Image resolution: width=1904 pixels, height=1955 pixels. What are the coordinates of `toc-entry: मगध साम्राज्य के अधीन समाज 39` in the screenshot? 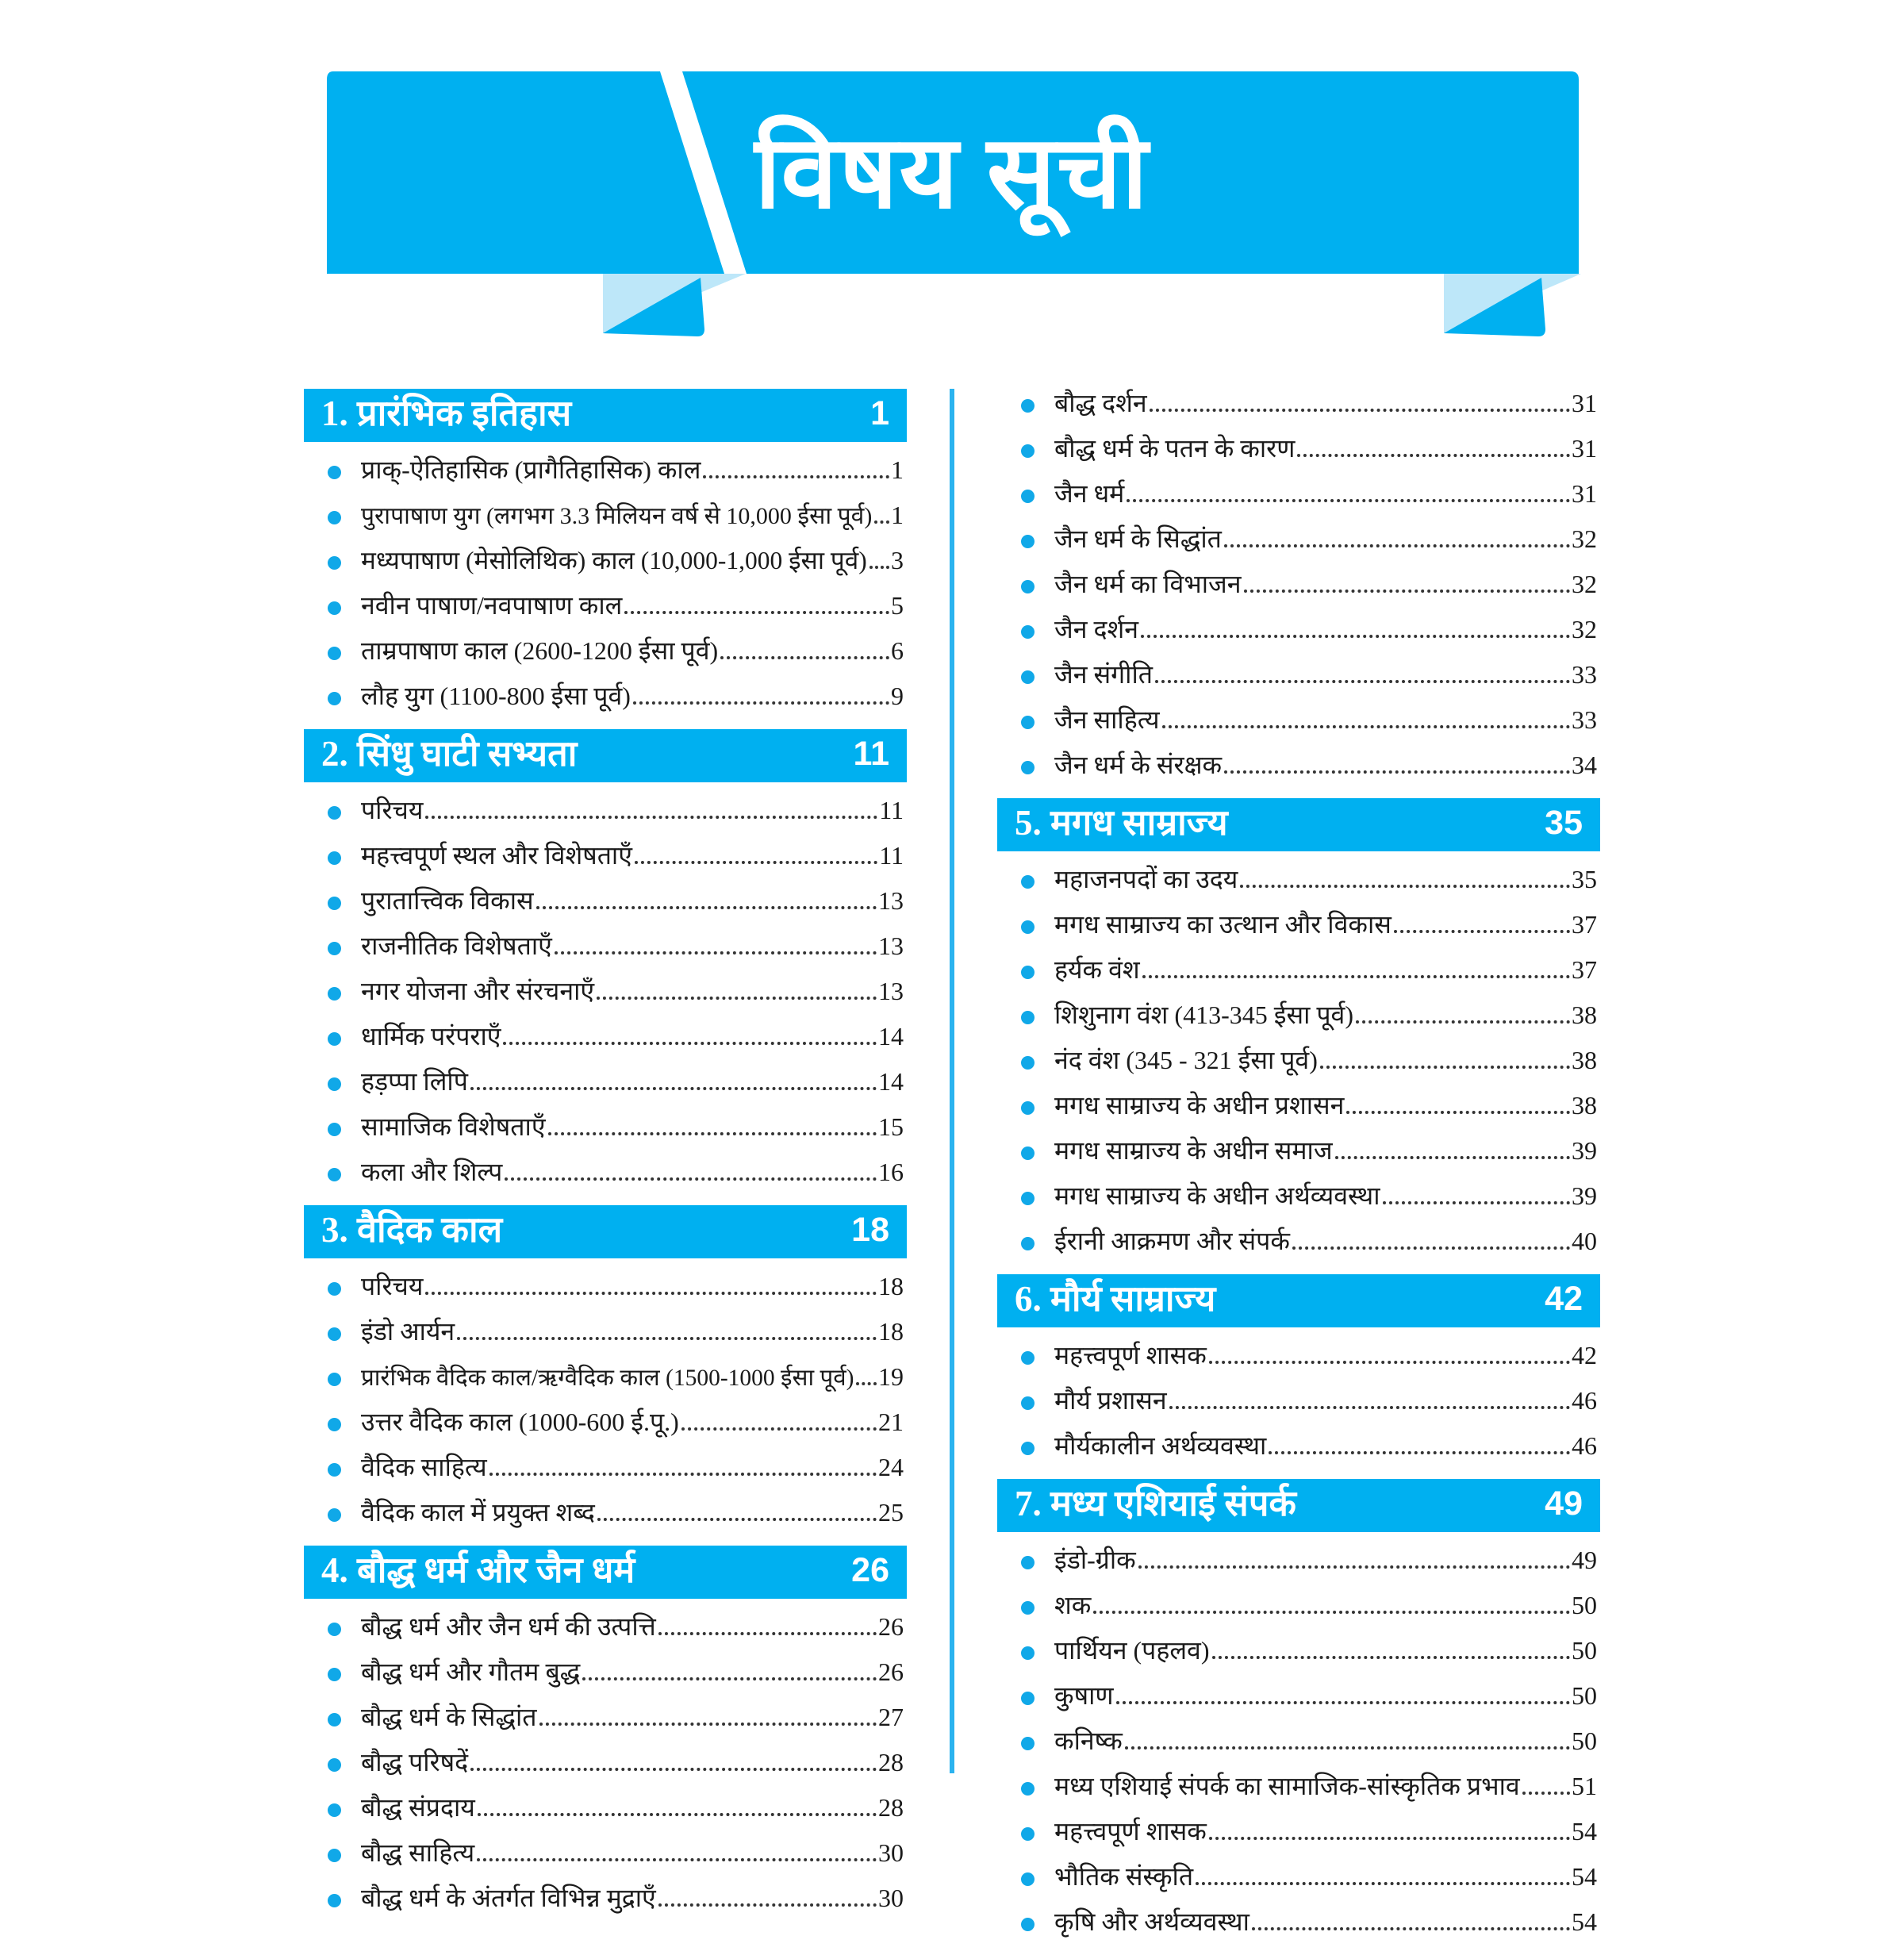 It's located at (1298, 1151).